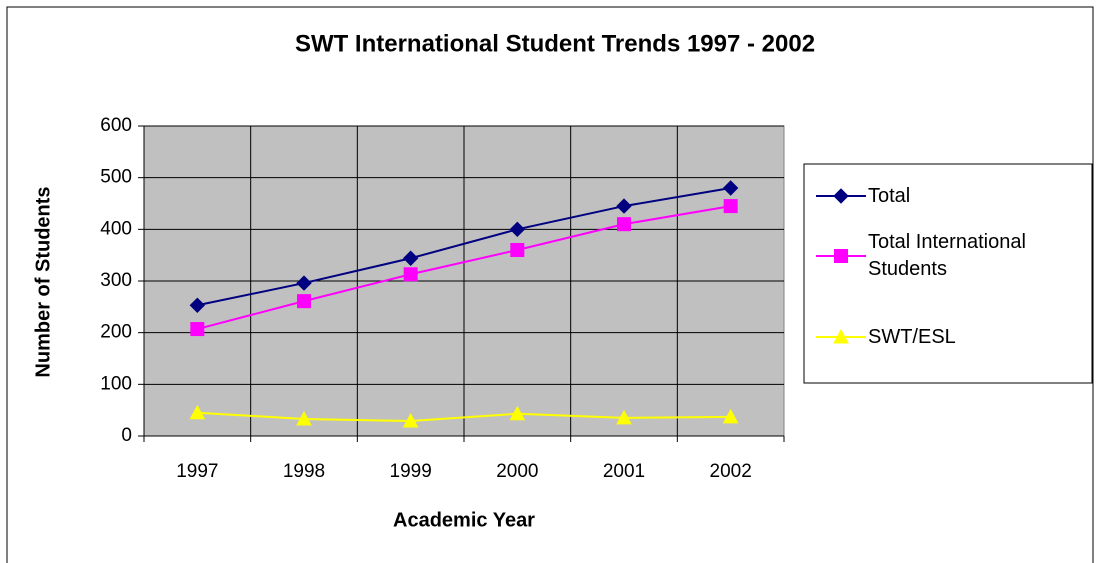 The width and height of the screenshot is (1096, 563). I want to click on x-tick-label: 2000, so click(517, 471).